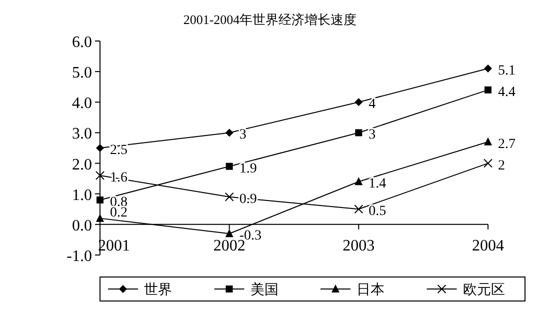  Describe the element at coordinates (264, 290) in the screenshot. I see `legend-label: 美国` at that location.